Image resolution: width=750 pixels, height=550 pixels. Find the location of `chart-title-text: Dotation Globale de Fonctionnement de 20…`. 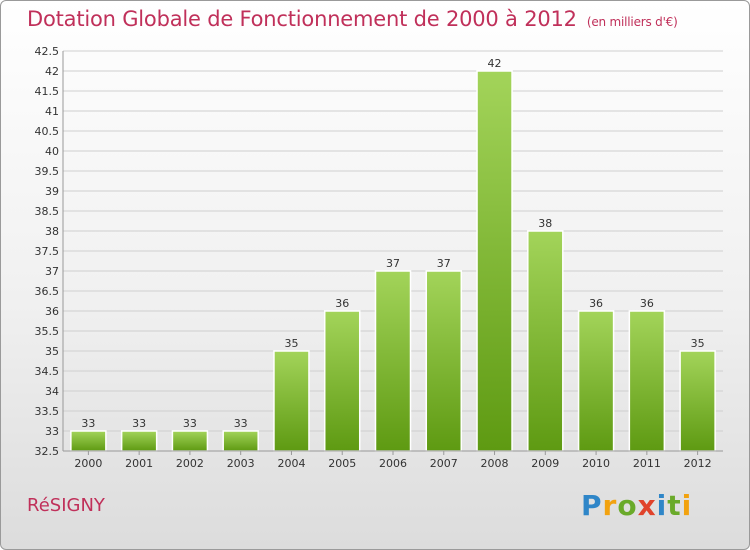

chart-title-text: Dotation Globale de Fonctionnement de 20… is located at coordinates (302, 19).